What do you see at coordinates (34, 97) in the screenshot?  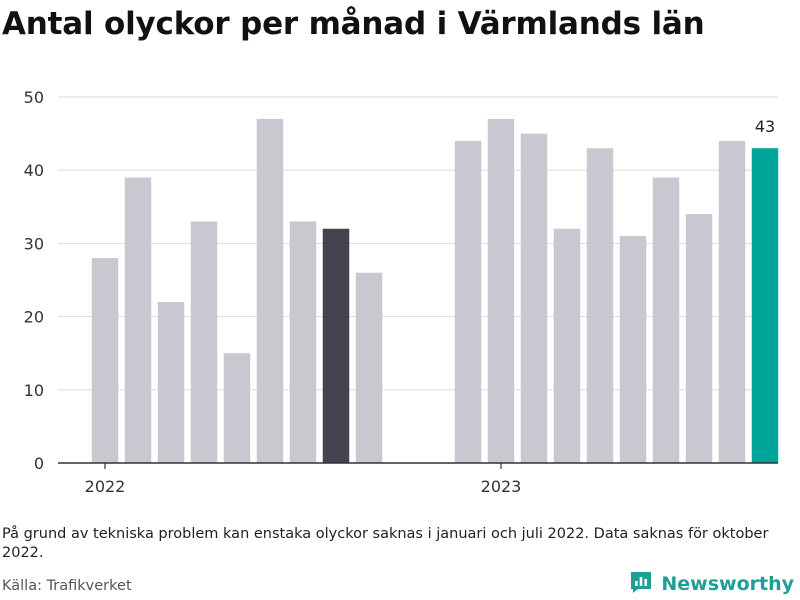 I see `y-tick-label: 50` at bounding box center [34, 97].